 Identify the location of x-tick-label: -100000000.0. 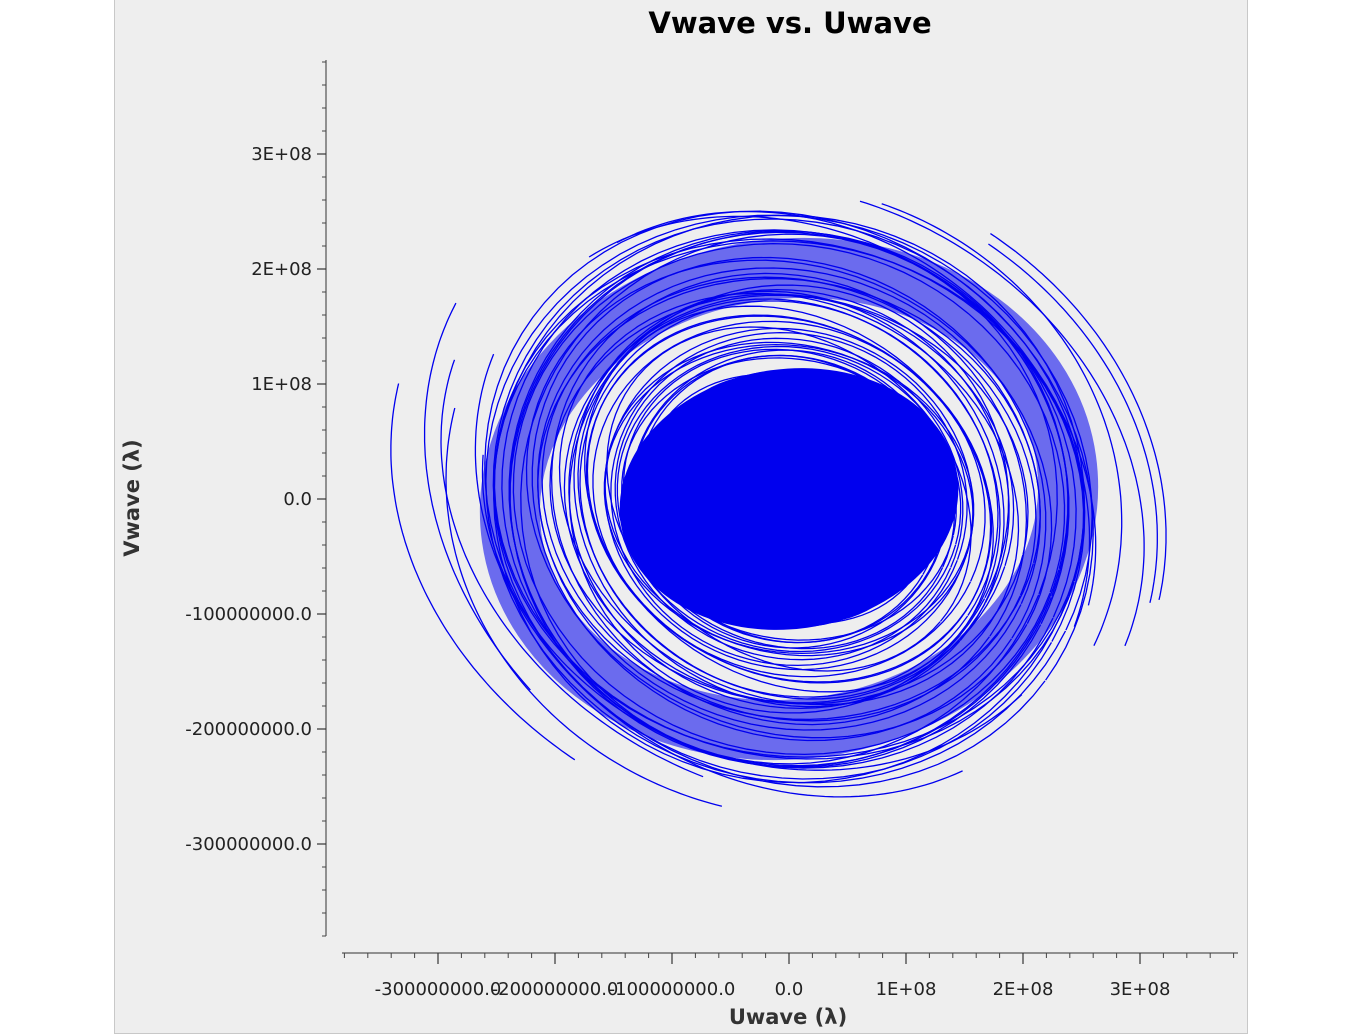
(672, 989).